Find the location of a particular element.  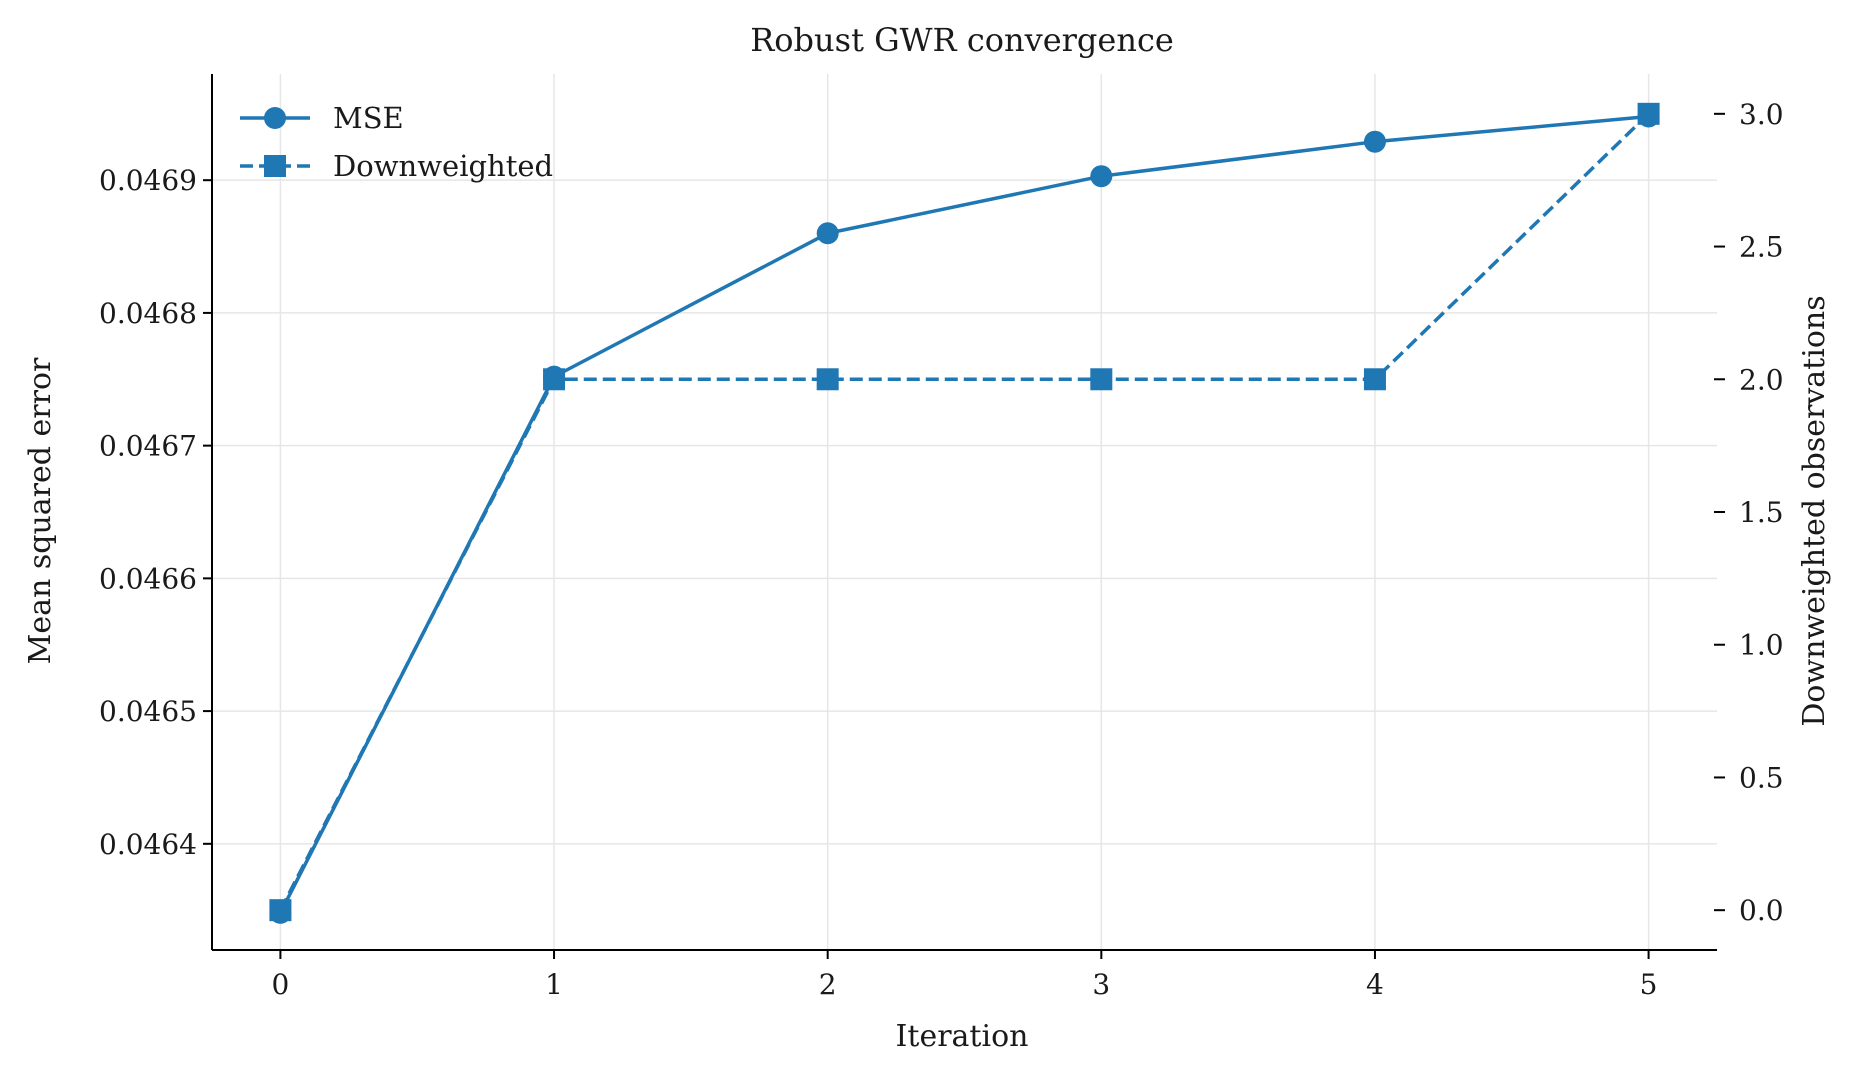

y2-tick-label: 0.0 is located at coordinates (1761, 910).